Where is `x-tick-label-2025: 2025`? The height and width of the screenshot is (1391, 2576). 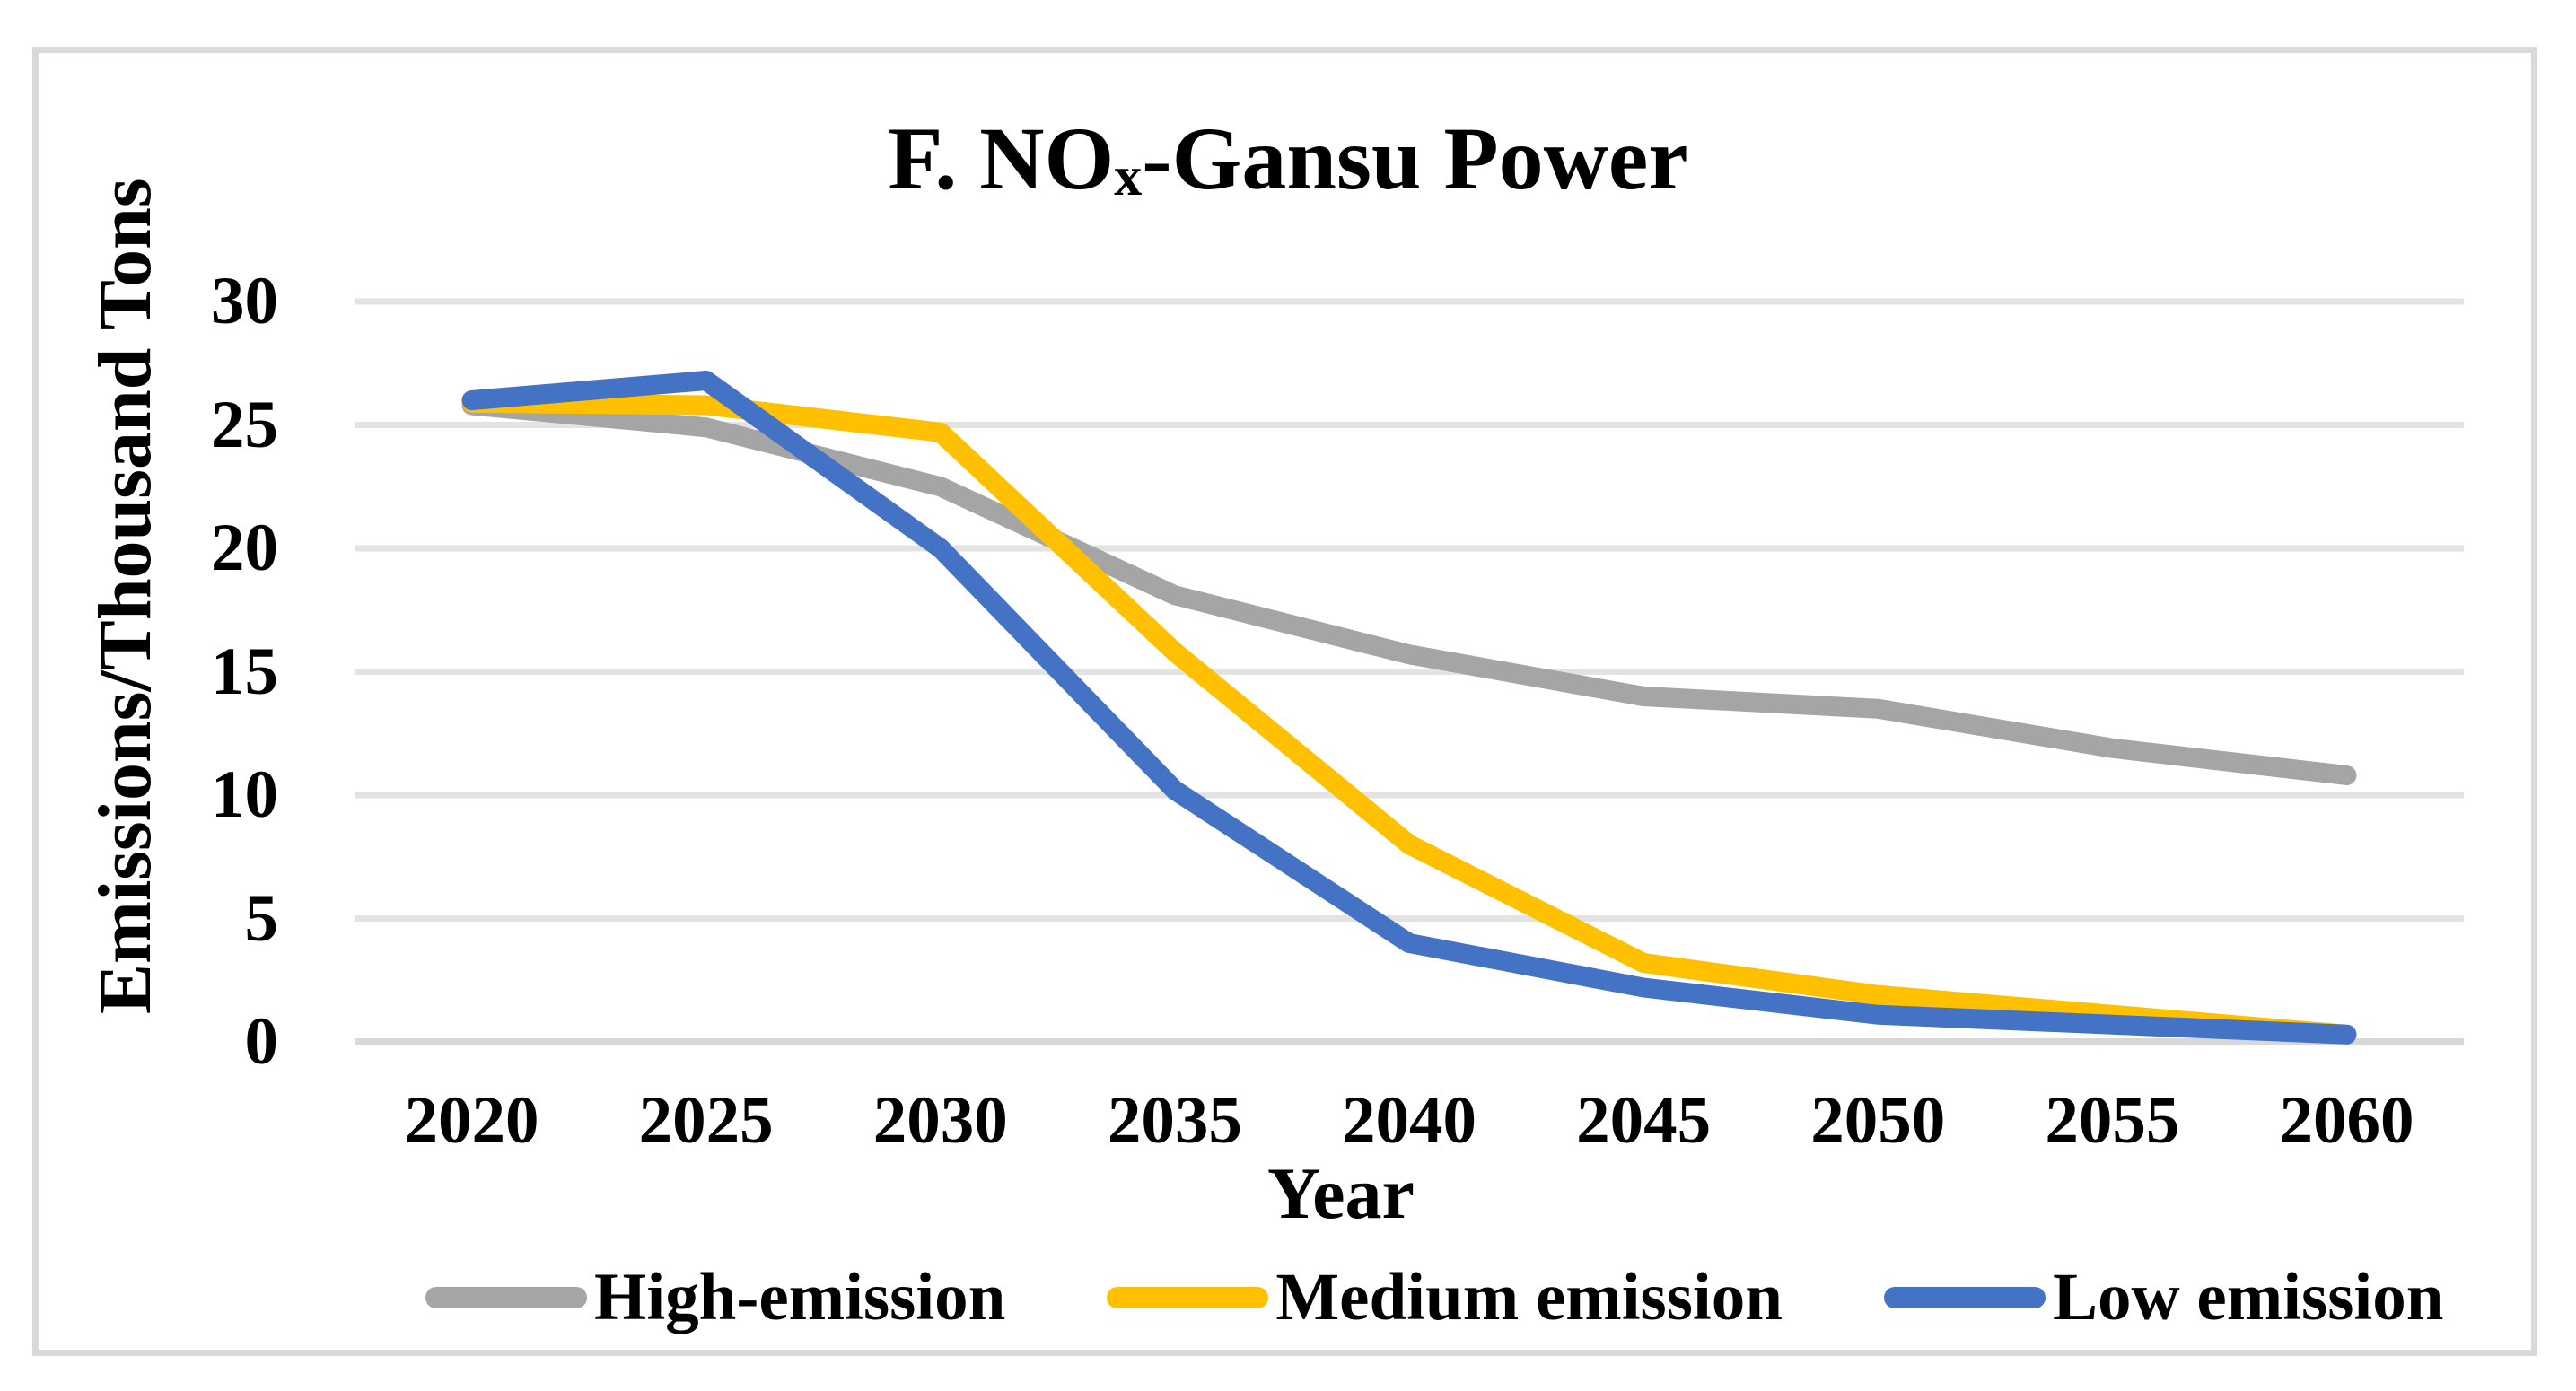 x-tick-label-2025: 2025 is located at coordinates (706, 1120).